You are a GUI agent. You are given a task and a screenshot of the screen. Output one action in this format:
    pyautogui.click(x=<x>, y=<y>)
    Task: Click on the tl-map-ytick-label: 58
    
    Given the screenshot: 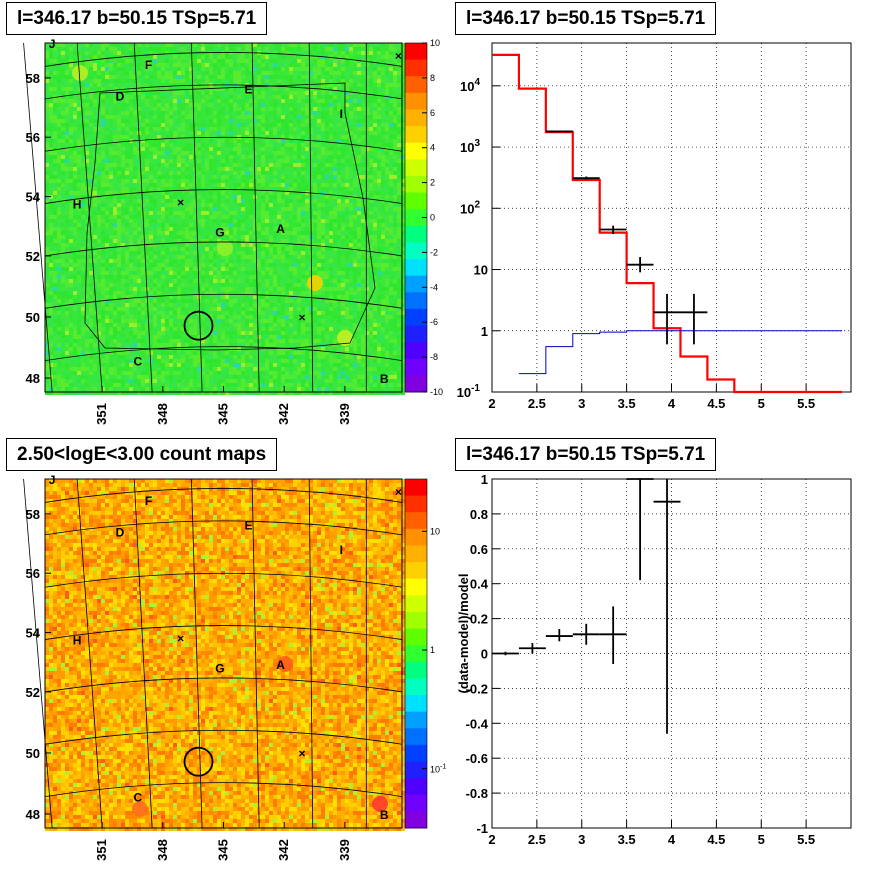 What is the action you would take?
    pyautogui.click(x=33, y=78)
    